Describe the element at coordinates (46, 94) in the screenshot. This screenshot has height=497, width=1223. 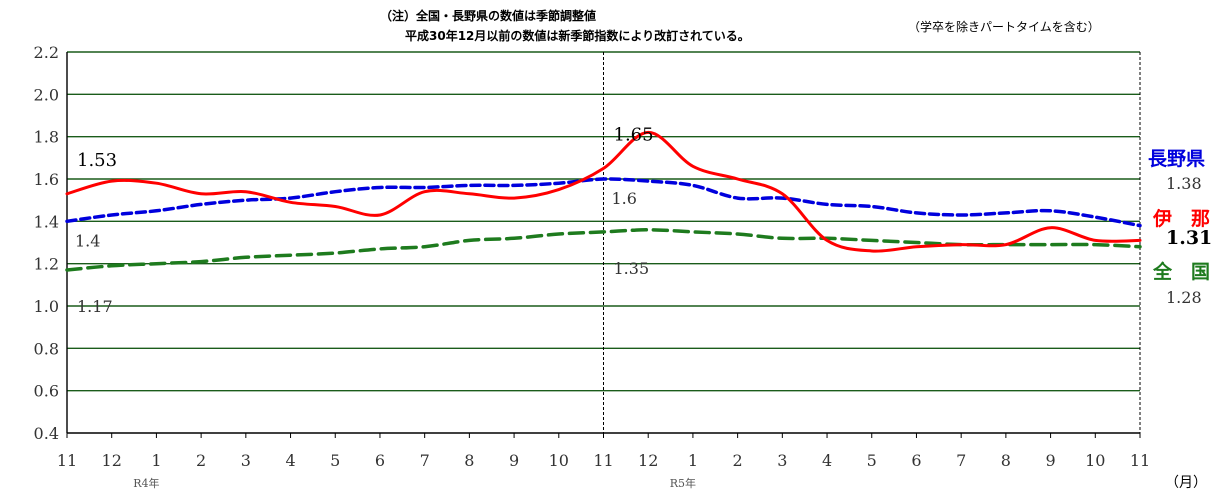
I see `y-tick-label: 2.0` at that location.